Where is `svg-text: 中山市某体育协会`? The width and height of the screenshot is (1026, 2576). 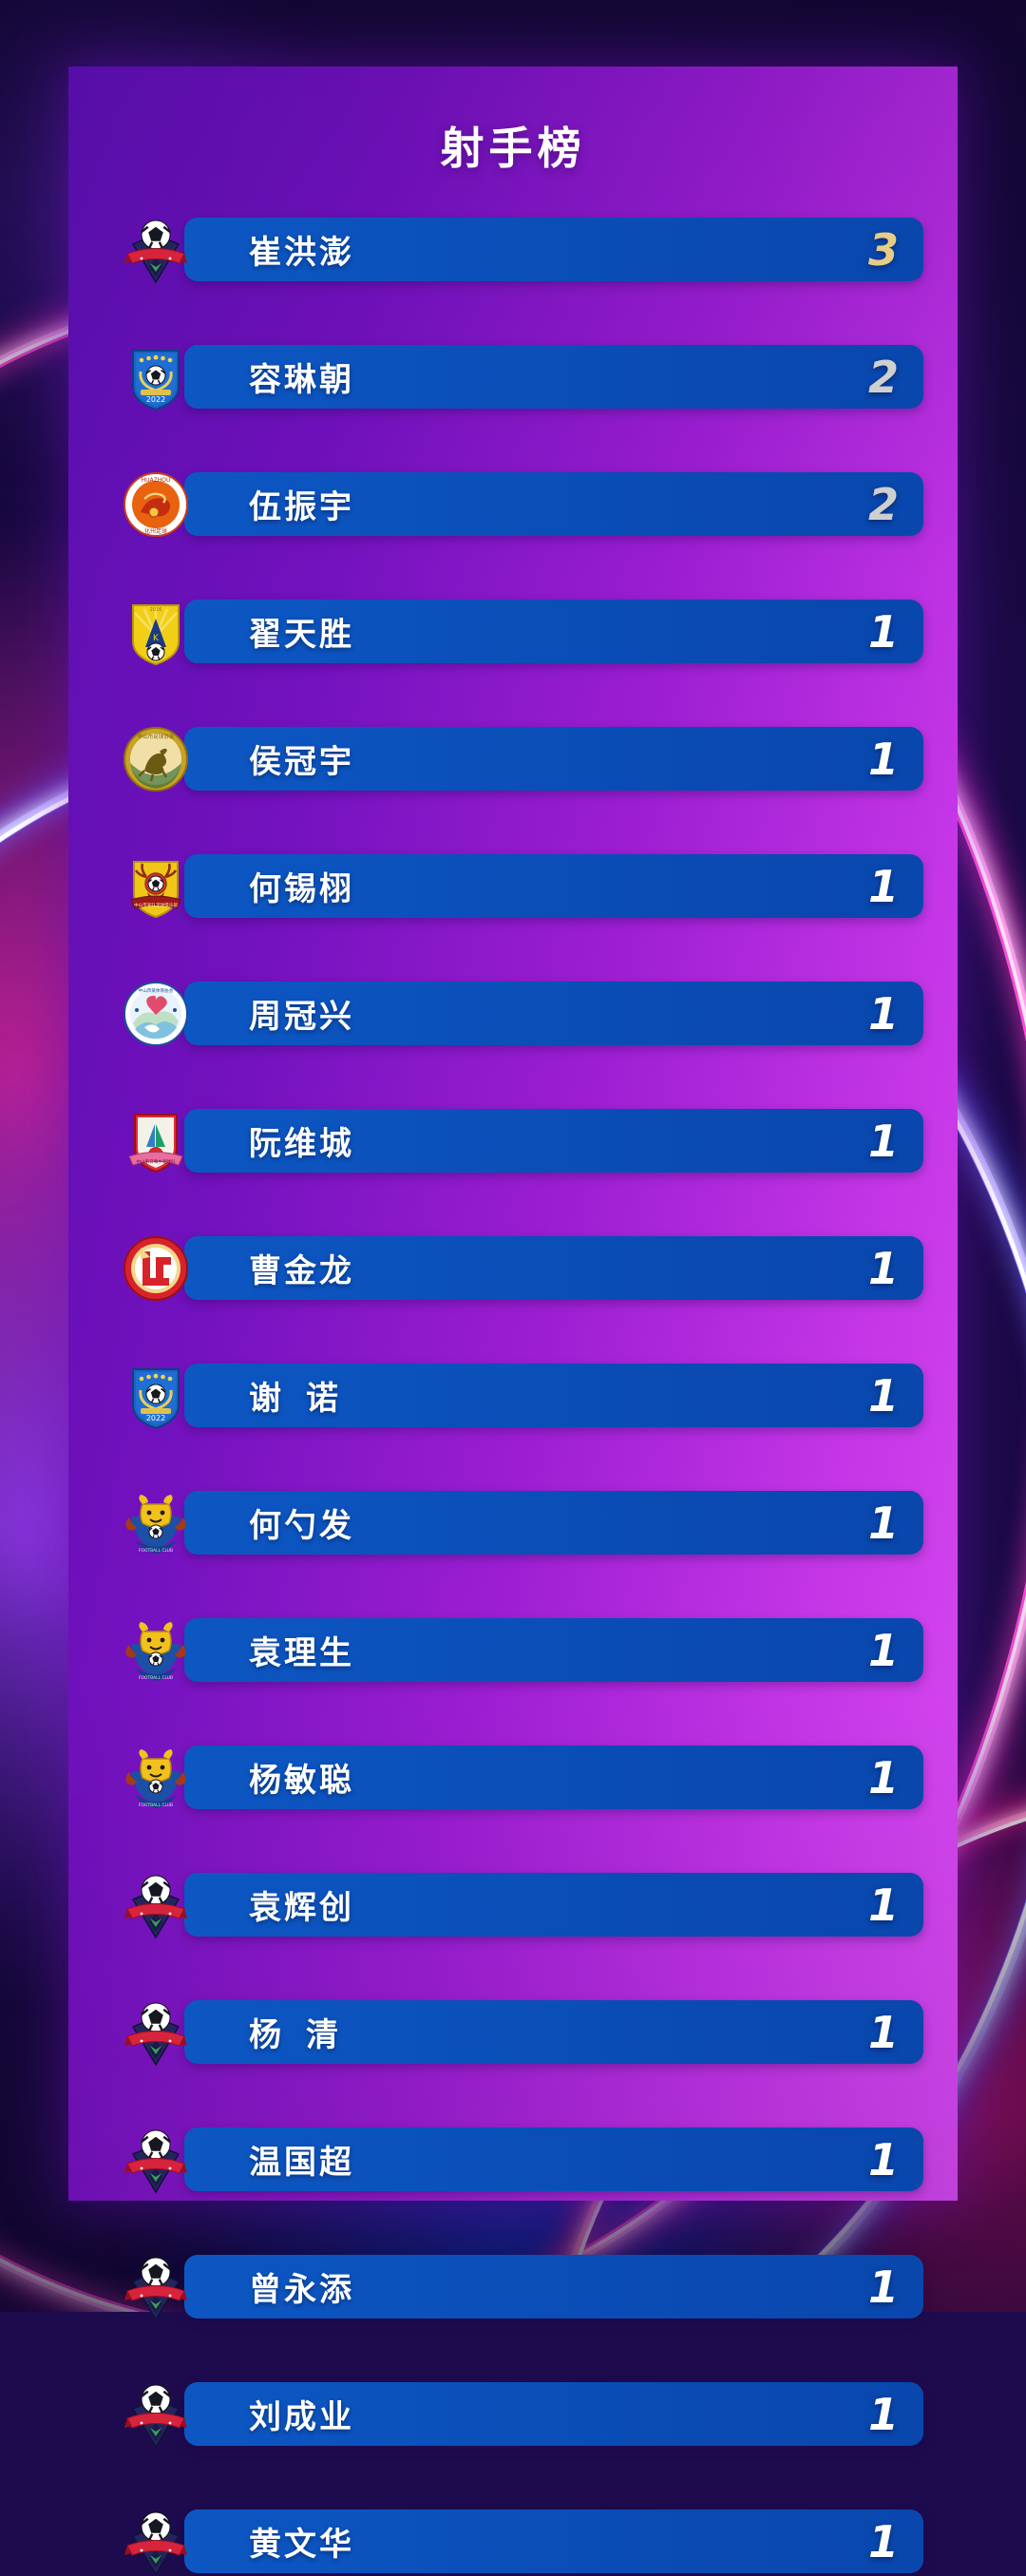 svg-text: 中山市某体育协会 is located at coordinates (156, 990).